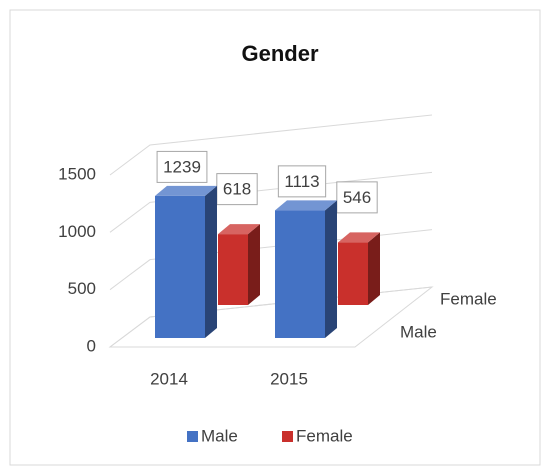 This screenshot has width=549, height=472. I want to click on legend-label: Male, so click(219, 435).